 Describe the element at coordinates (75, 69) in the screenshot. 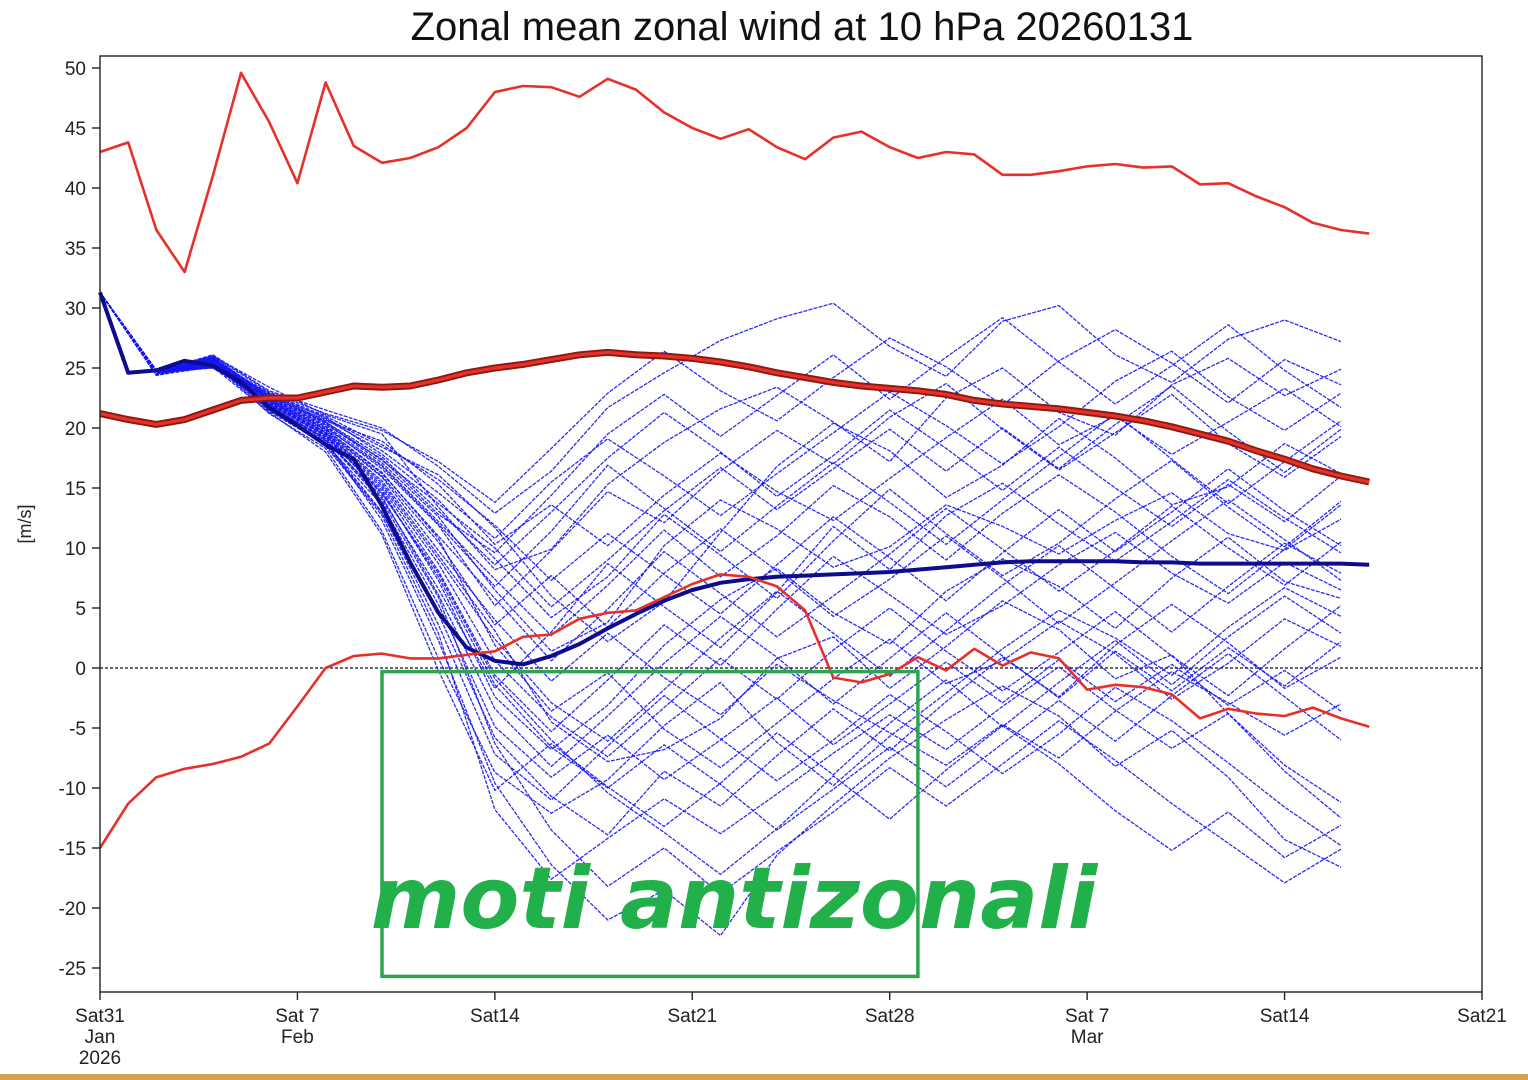

I see `y-tick-label: 50` at that location.